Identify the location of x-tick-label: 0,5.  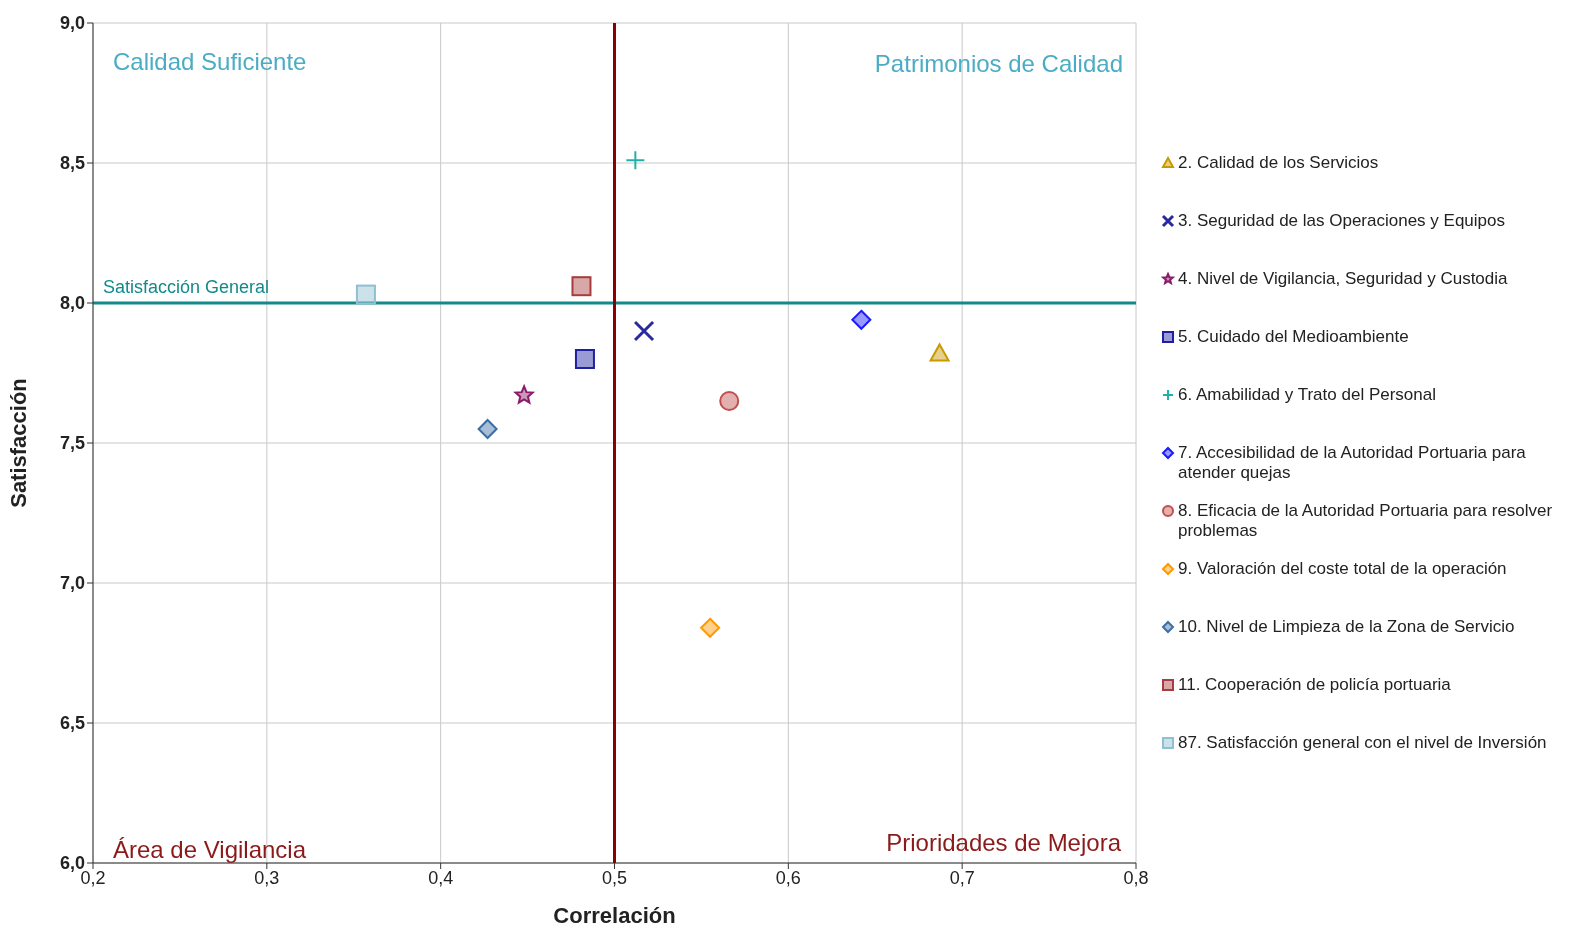
(614, 877).